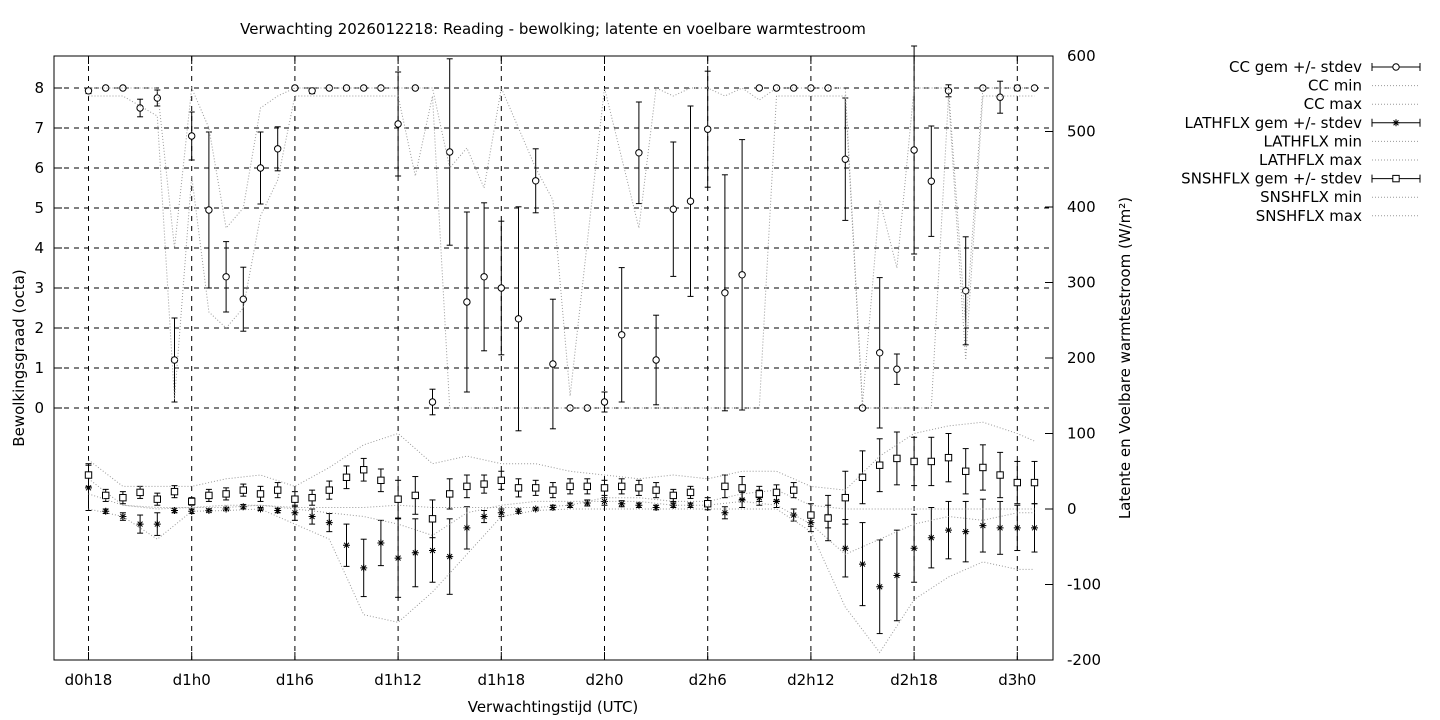  I want to click on legend-marker, so click(1396, 67).